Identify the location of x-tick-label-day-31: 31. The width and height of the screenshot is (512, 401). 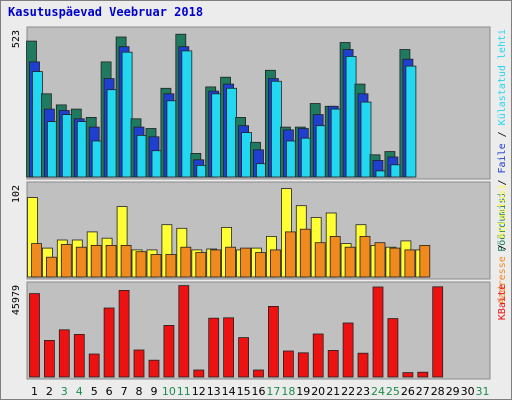
(483, 391).